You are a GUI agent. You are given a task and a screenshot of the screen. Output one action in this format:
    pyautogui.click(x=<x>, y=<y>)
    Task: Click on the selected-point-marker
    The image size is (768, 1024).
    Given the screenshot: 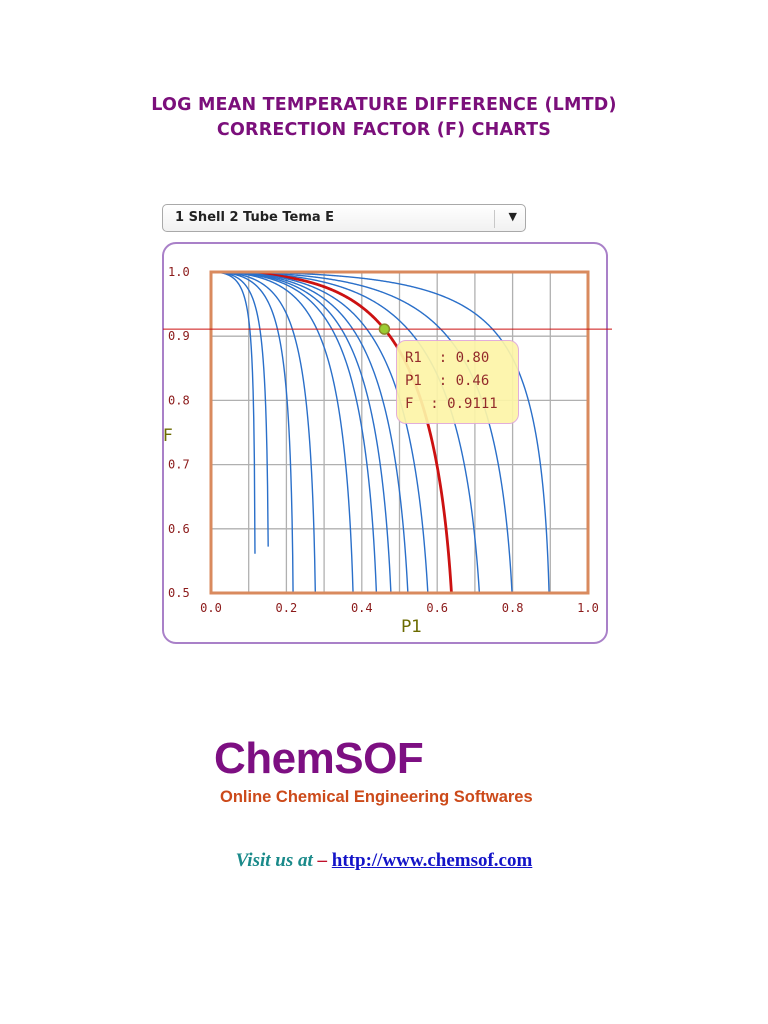 What is the action you would take?
    pyautogui.click(x=384, y=329)
    